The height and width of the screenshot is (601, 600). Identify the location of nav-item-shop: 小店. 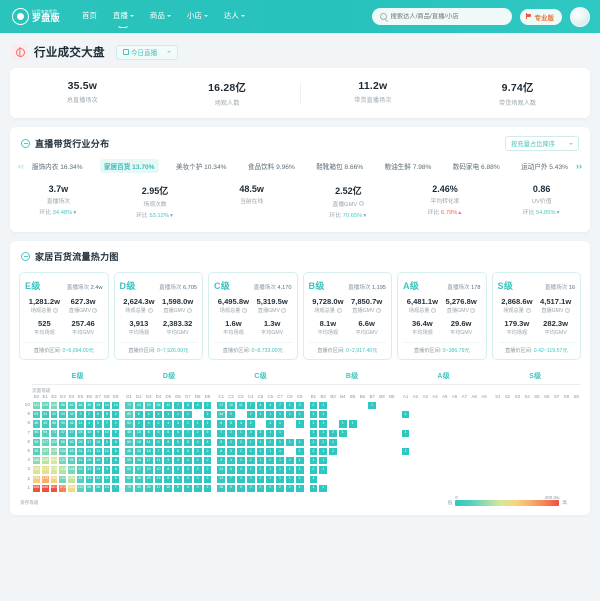
(197, 16).